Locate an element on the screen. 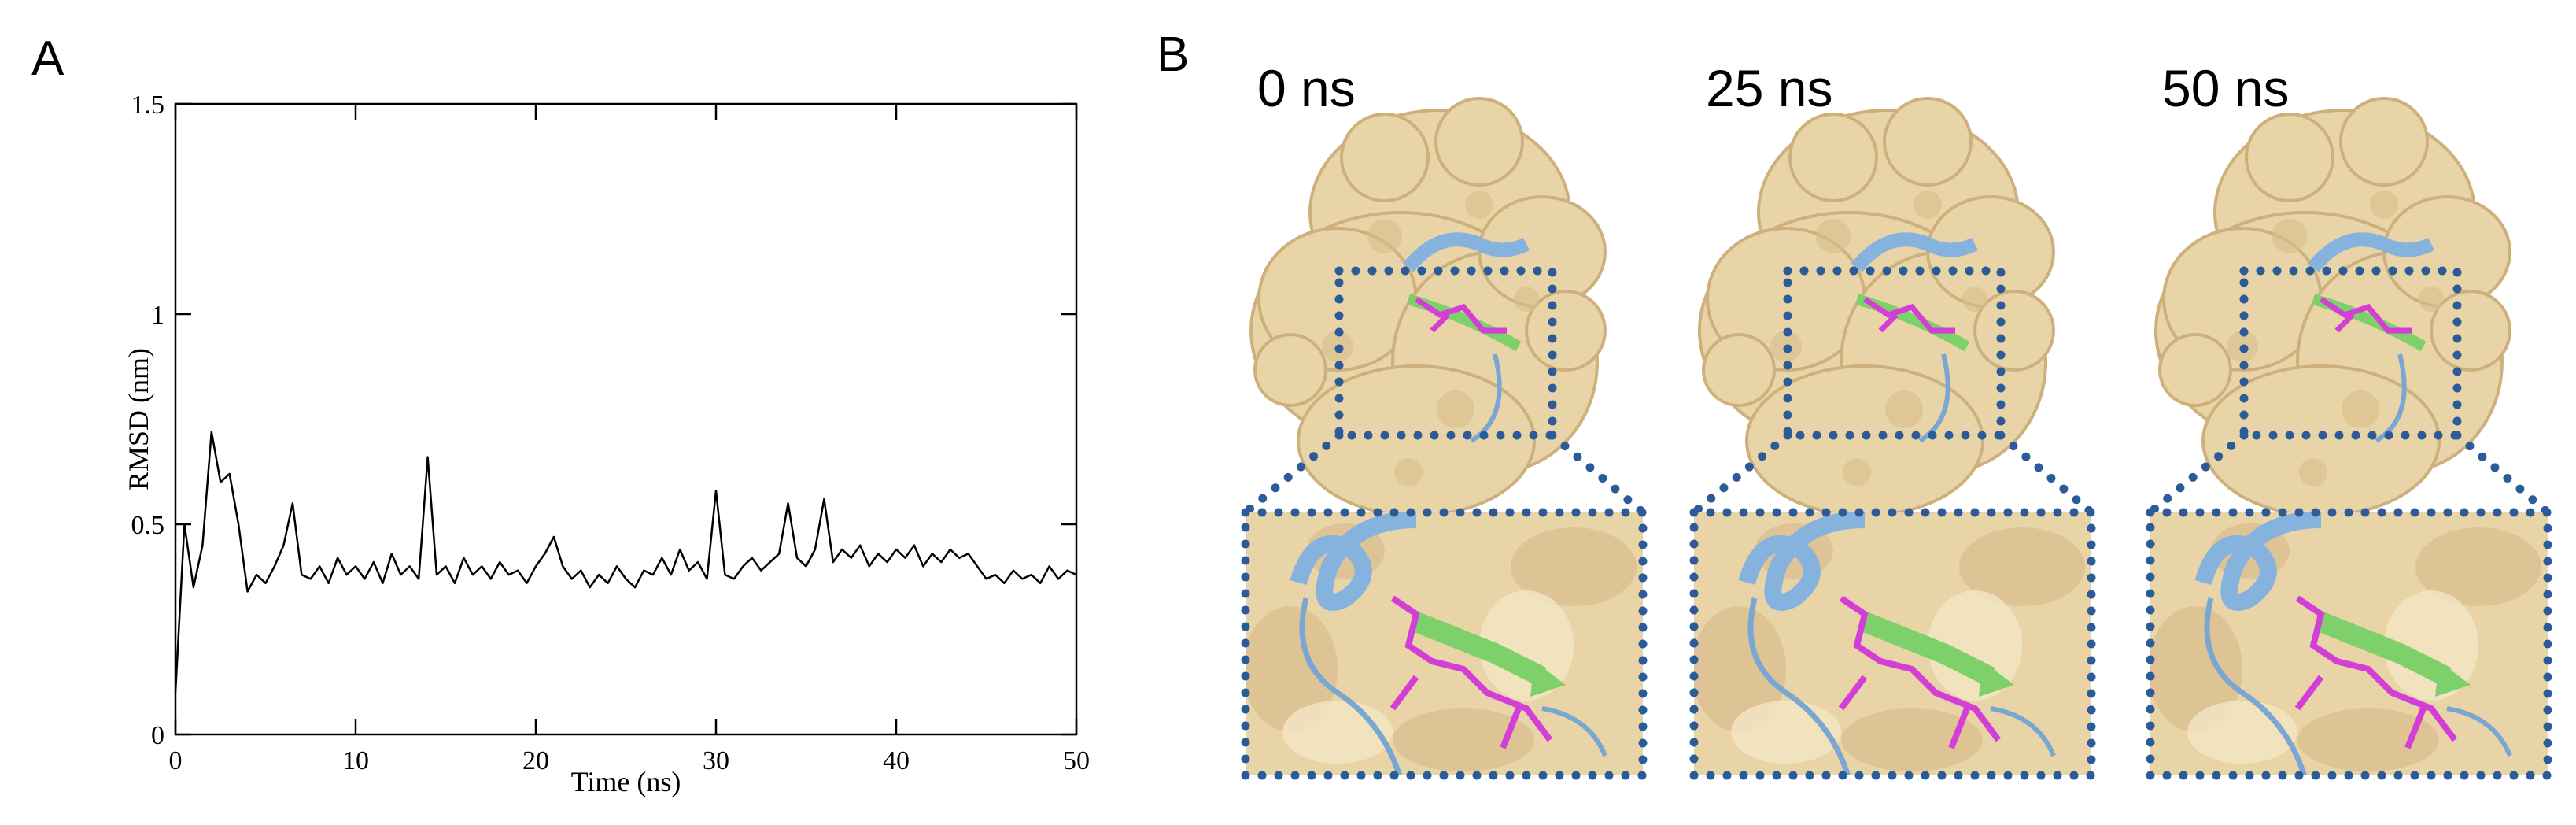  snapshot-label: 50 ns is located at coordinates (2226, 88).